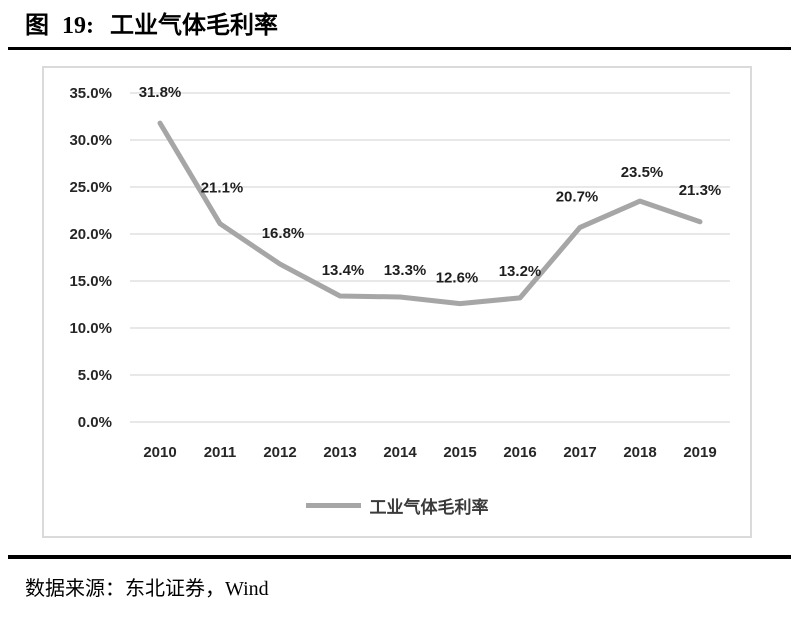 The height and width of the screenshot is (621, 798). I want to click on data-label: 31.8%, so click(160, 92).